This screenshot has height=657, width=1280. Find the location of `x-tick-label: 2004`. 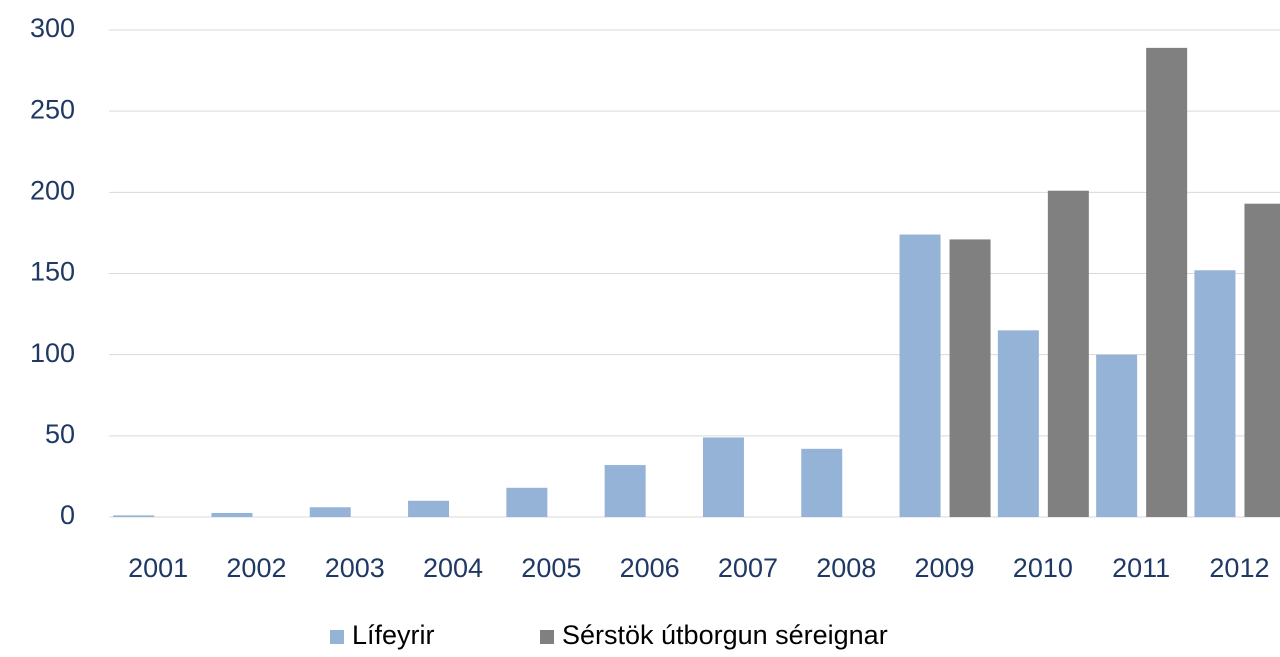

x-tick-label: 2004 is located at coordinates (453, 568).